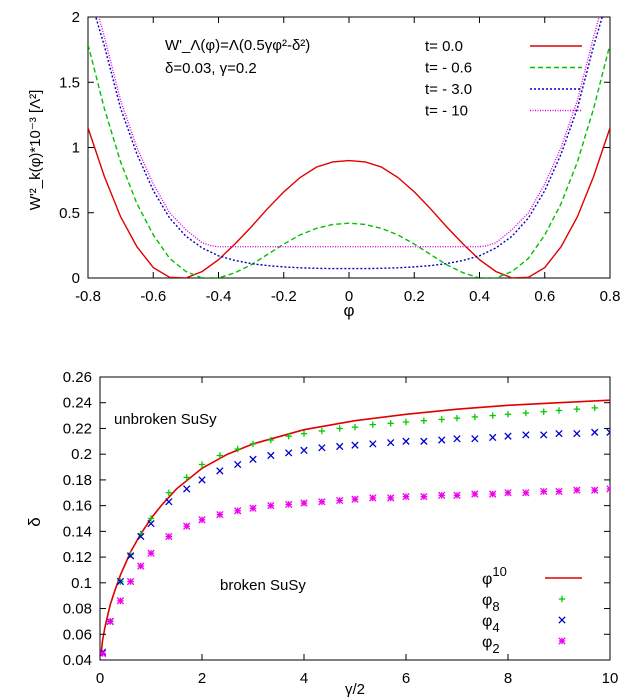 This screenshot has width=629, height=700. I want to click on bottom-y-tick-label: 0.1, so click(81, 583).